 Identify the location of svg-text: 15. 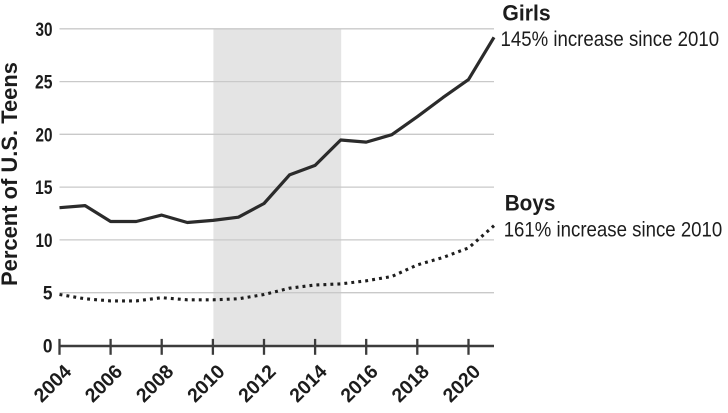
(44, 188).